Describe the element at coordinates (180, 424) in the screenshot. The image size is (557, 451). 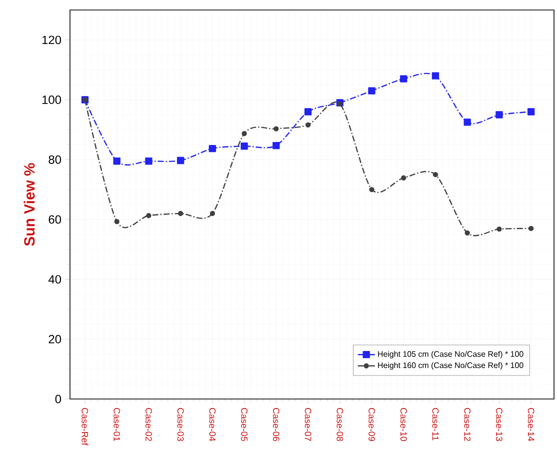
I see `x-tick-label: Case-03` at that location.